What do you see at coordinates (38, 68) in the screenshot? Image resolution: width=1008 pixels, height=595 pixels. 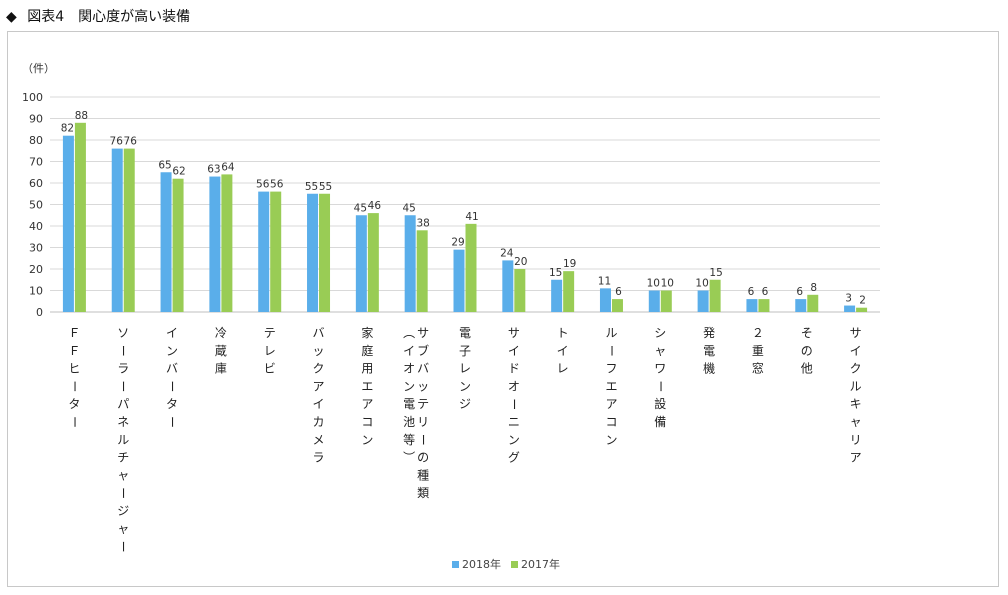 I see `y-axis-unit-label: （件）` at bounding box center [38, 68].